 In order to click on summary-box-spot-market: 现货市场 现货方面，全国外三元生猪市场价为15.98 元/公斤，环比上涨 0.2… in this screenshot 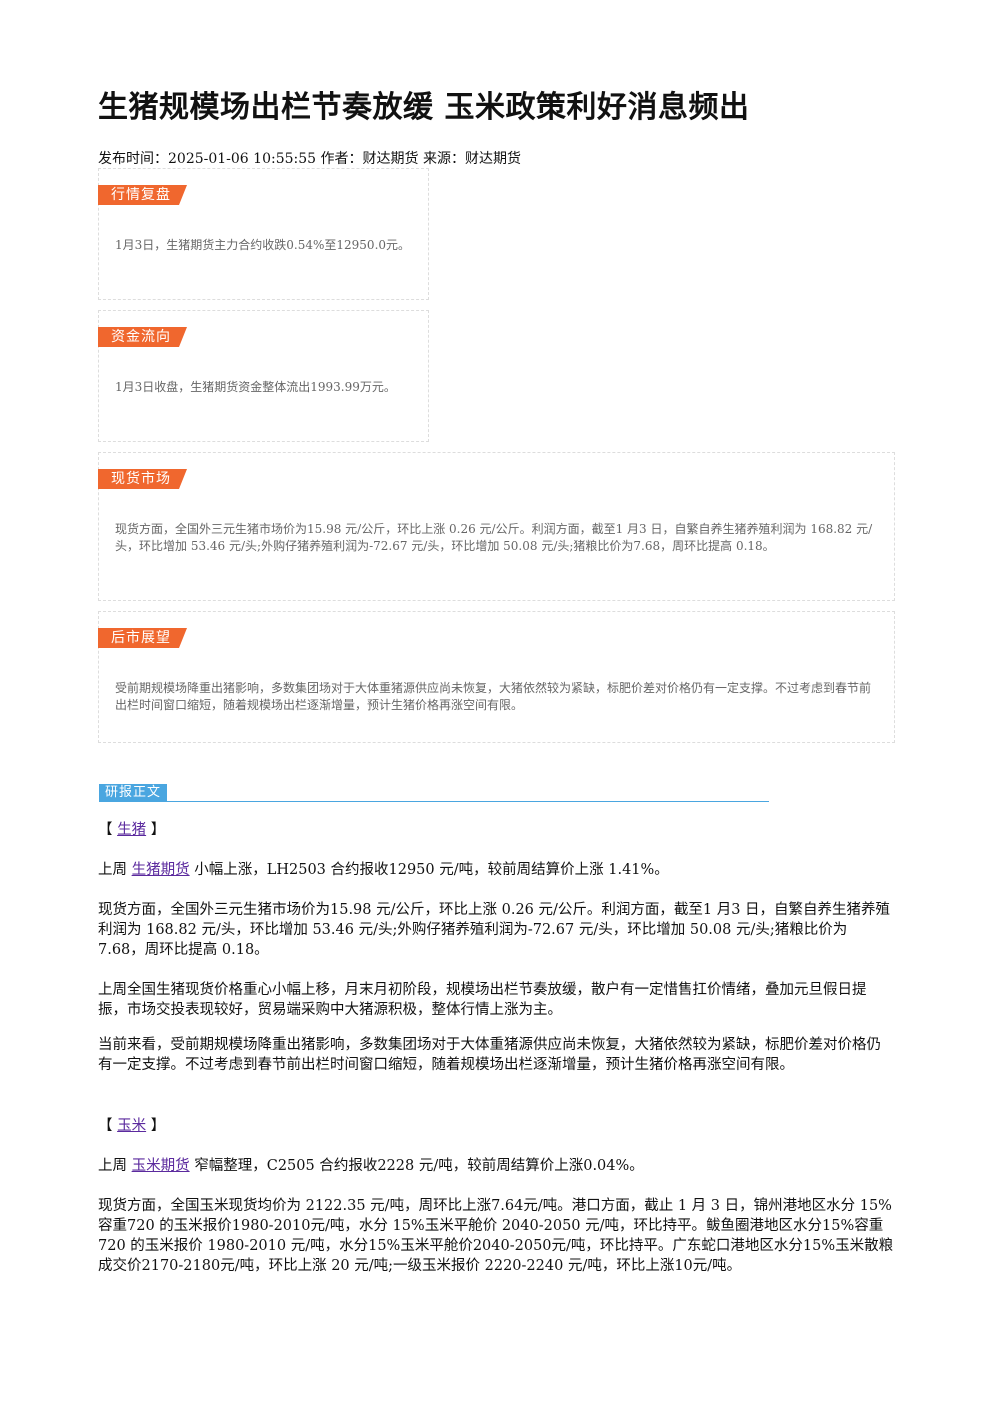, I will do `click(496, 526)`.